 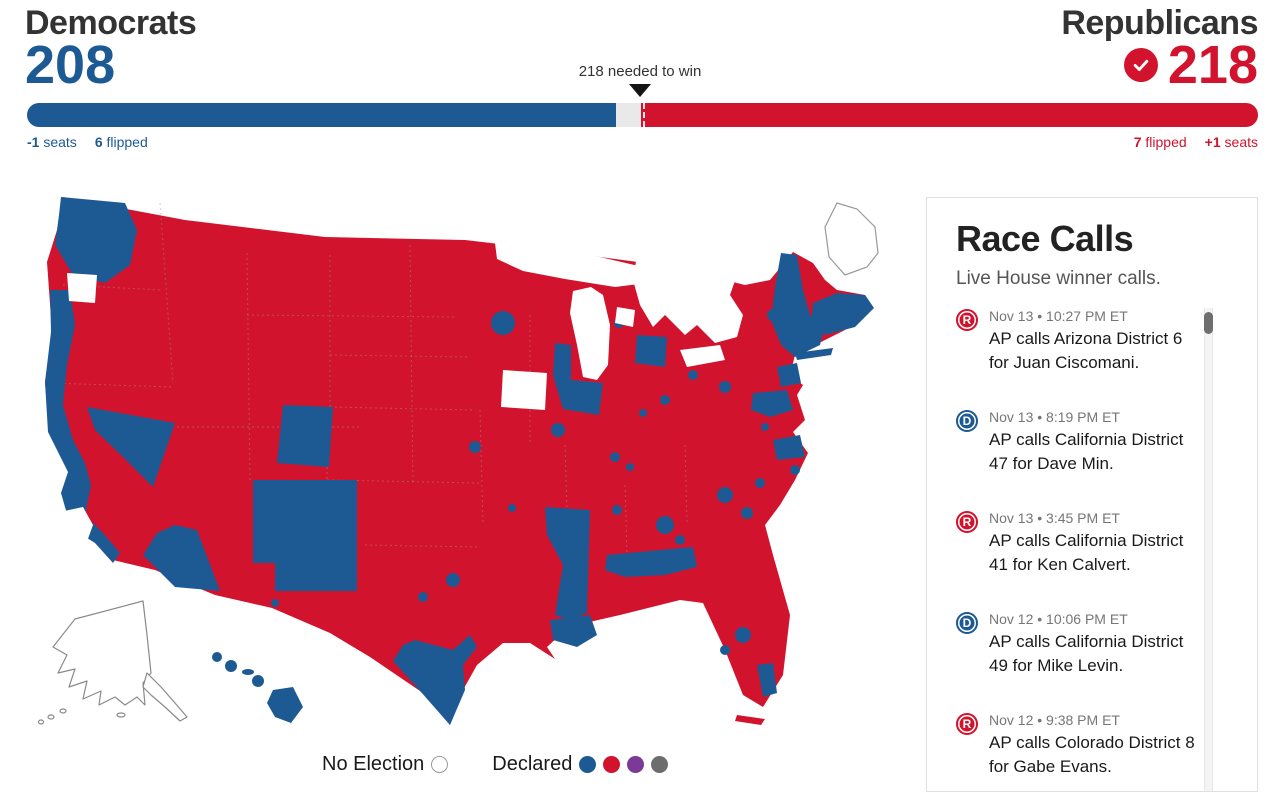 What do you see at coordinates (1054, 720) in the screenshot?
I see `race-call-timestamp: Nov 12 • 9:38 PM ET` at bounding box center [1054, 720].